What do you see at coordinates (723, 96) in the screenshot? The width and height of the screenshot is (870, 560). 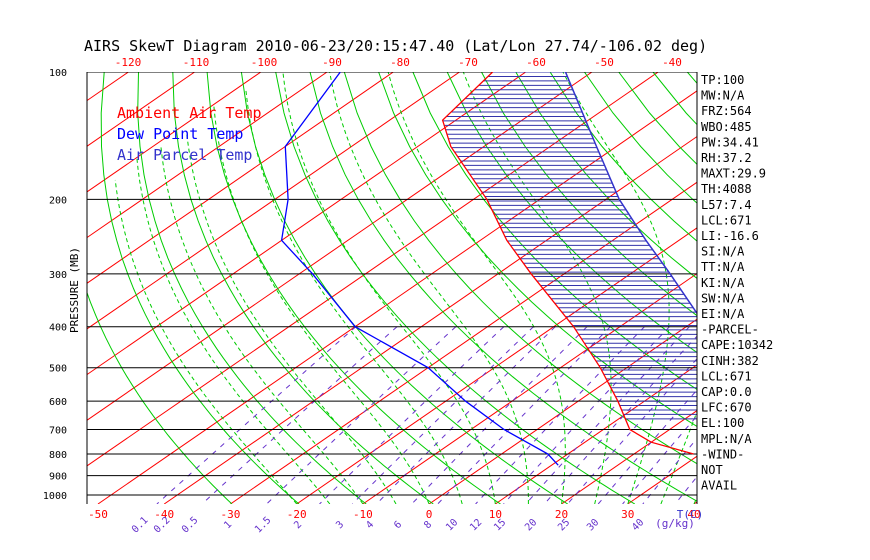 I see `index-value: MW:N/A` at bounding box center [723, 96].